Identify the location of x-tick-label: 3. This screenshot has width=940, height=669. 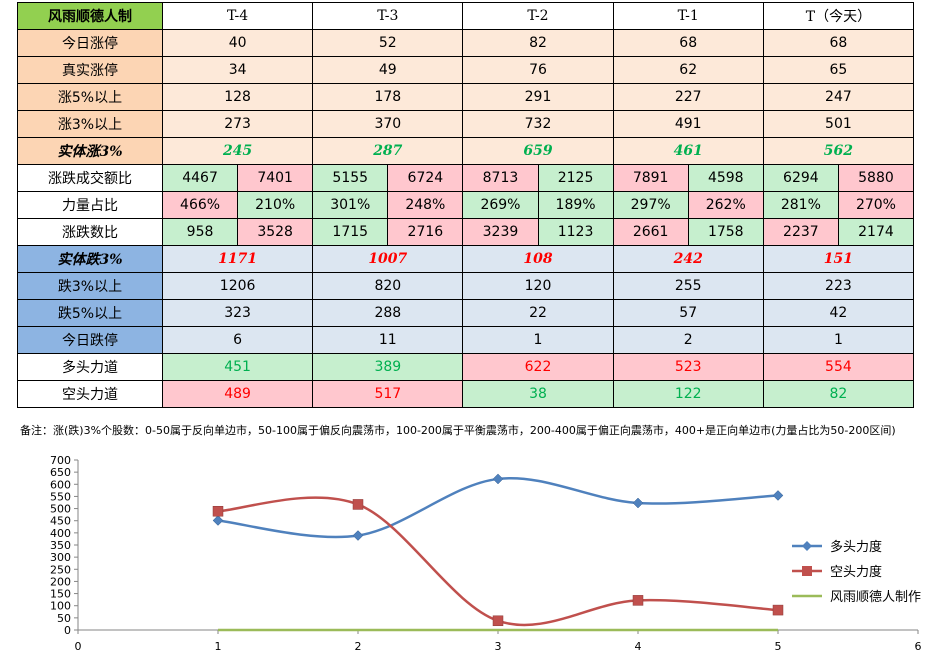
(498, 646).